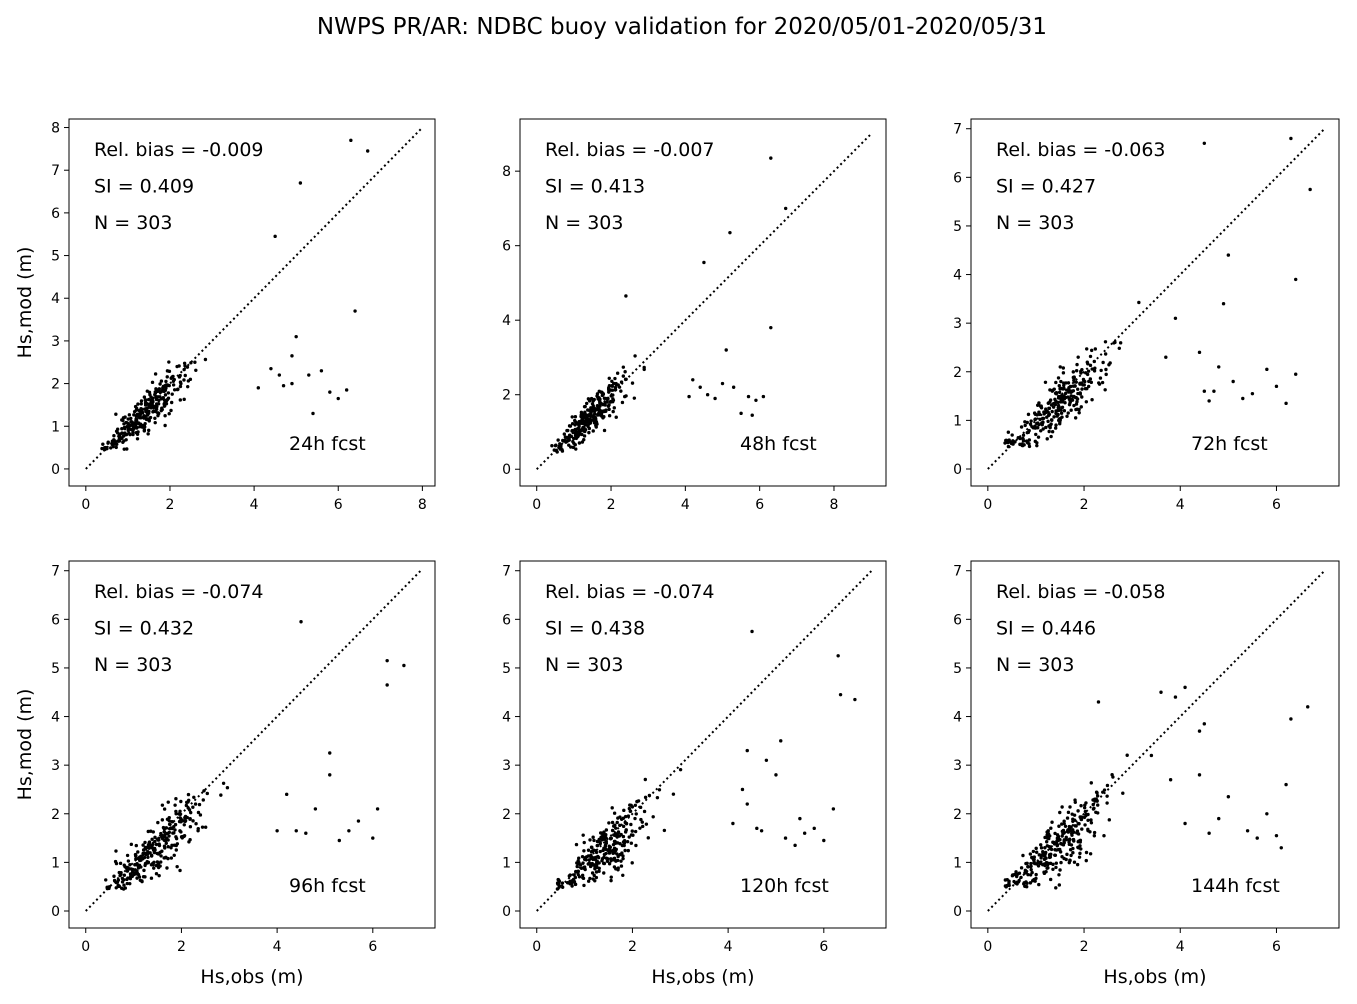 The image size is (1357, 1004). I want to click on y-tick-label: 8, so click(55, 129).